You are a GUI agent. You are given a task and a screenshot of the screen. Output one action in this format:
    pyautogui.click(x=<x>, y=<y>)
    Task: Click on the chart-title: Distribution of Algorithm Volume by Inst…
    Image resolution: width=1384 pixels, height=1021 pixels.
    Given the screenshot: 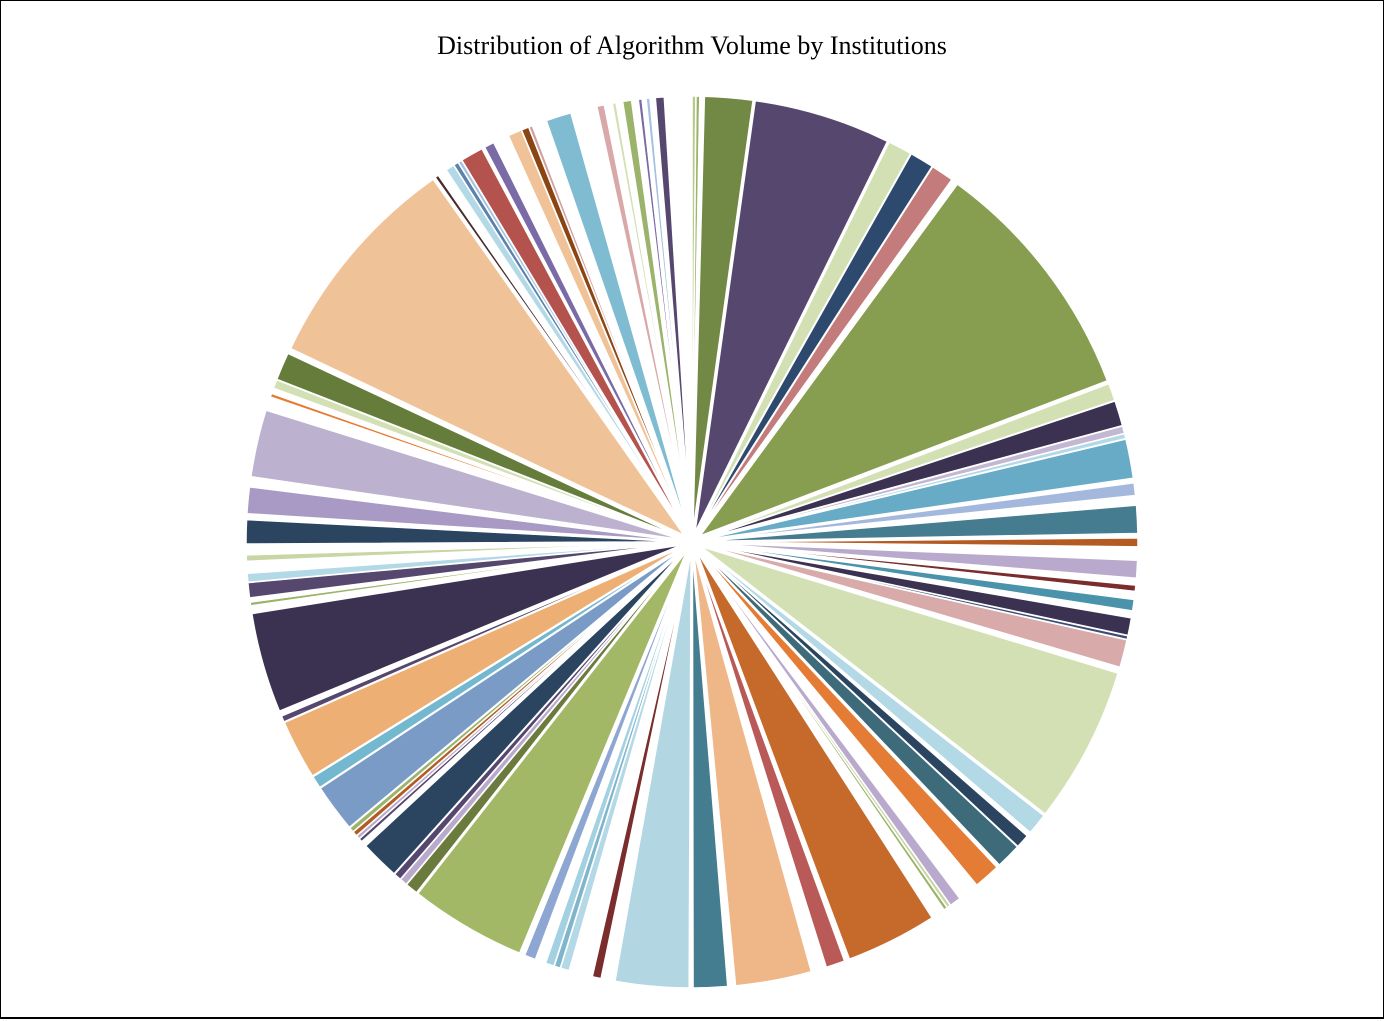 What is the action you would take?
    pyautogui.click(x=692, y=45)
    